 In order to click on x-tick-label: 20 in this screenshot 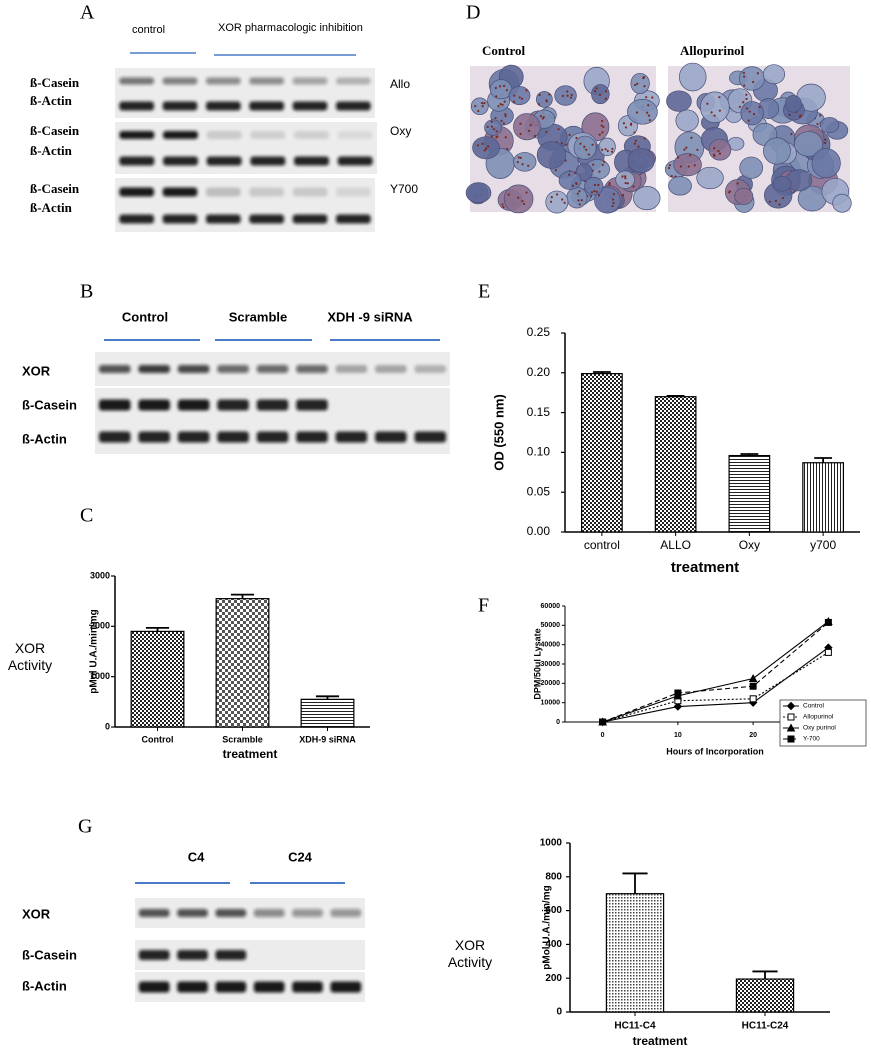, I will do `click(753, 735)`.